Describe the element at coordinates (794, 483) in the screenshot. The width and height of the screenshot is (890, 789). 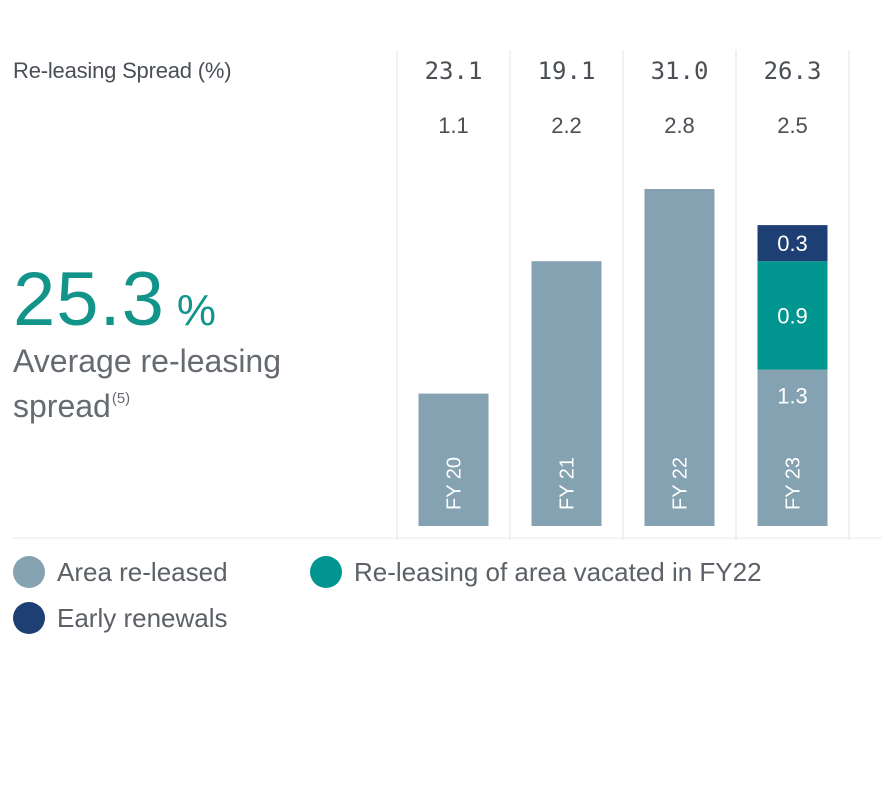
I see `category-label-fy-23: FY 23` at that location.